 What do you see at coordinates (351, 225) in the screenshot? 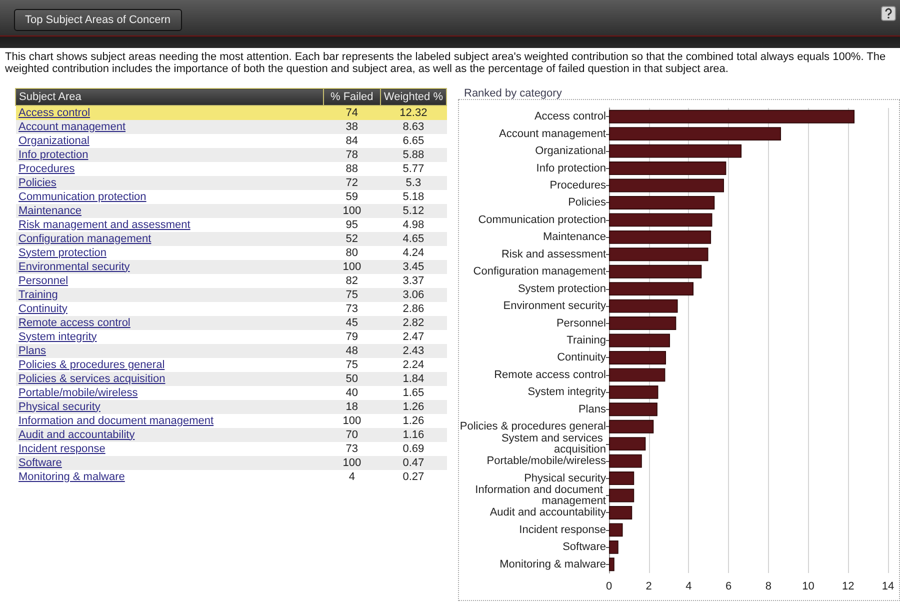
I see `data-label: 95` at bounding box center [351, 225].